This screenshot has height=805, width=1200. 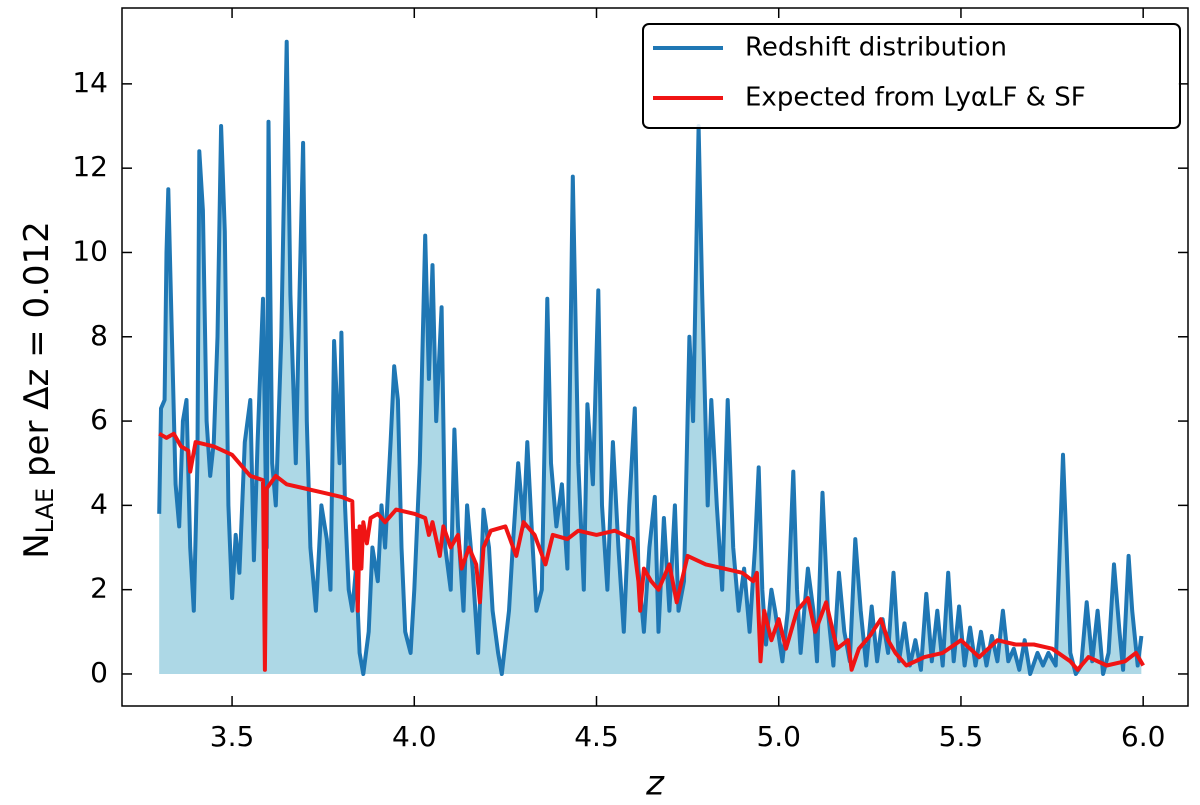 What do you see at coordinates (876, 48) in the screenshot?
I see `legend-label: Redshift distribution` at bounding box center [876, 48].